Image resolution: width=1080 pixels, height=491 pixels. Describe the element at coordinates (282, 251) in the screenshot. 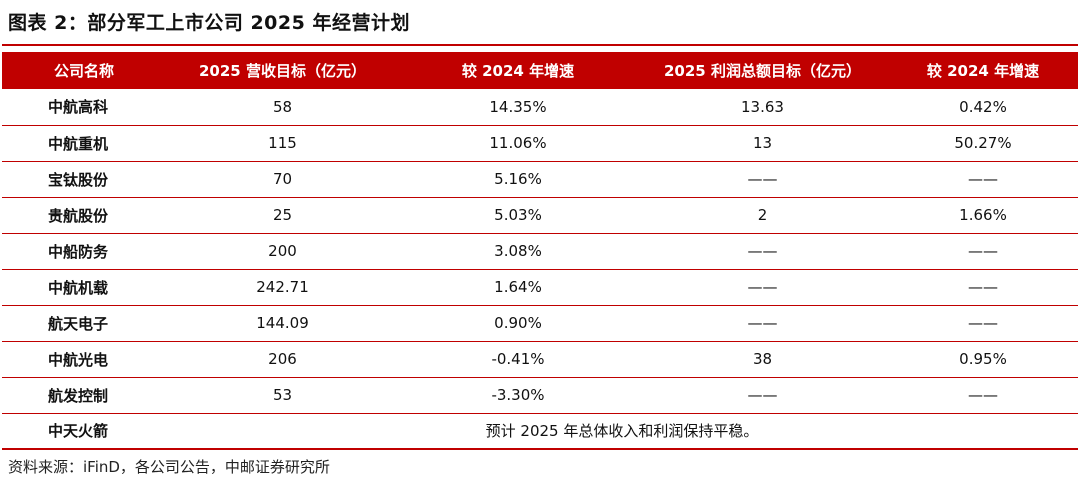

I see `revenue-target: 200` at that location.